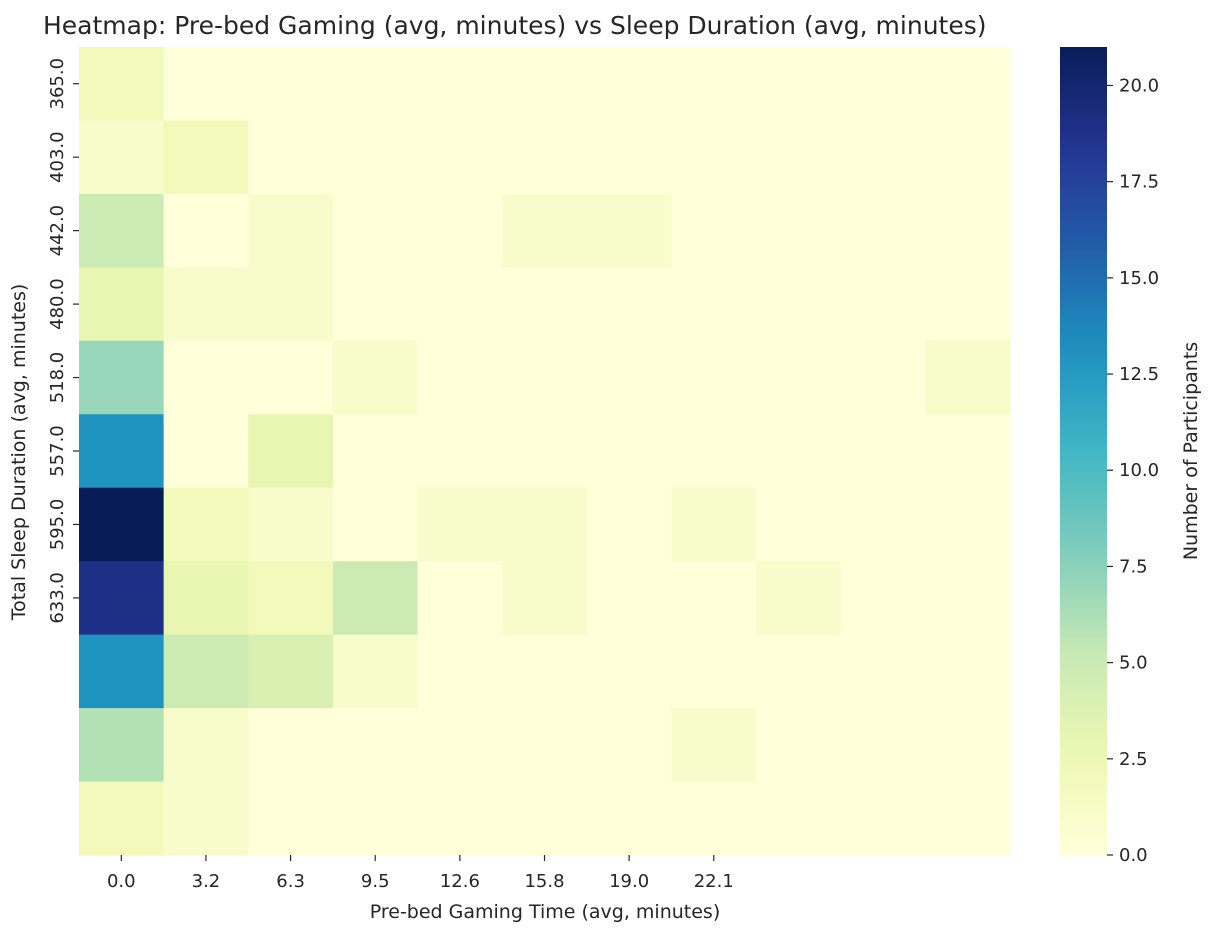  What do you see at coordinates (629, 304) in the screenshot?
I see `heatmap-cell-r3-c6` at bounding box center [629, 304].